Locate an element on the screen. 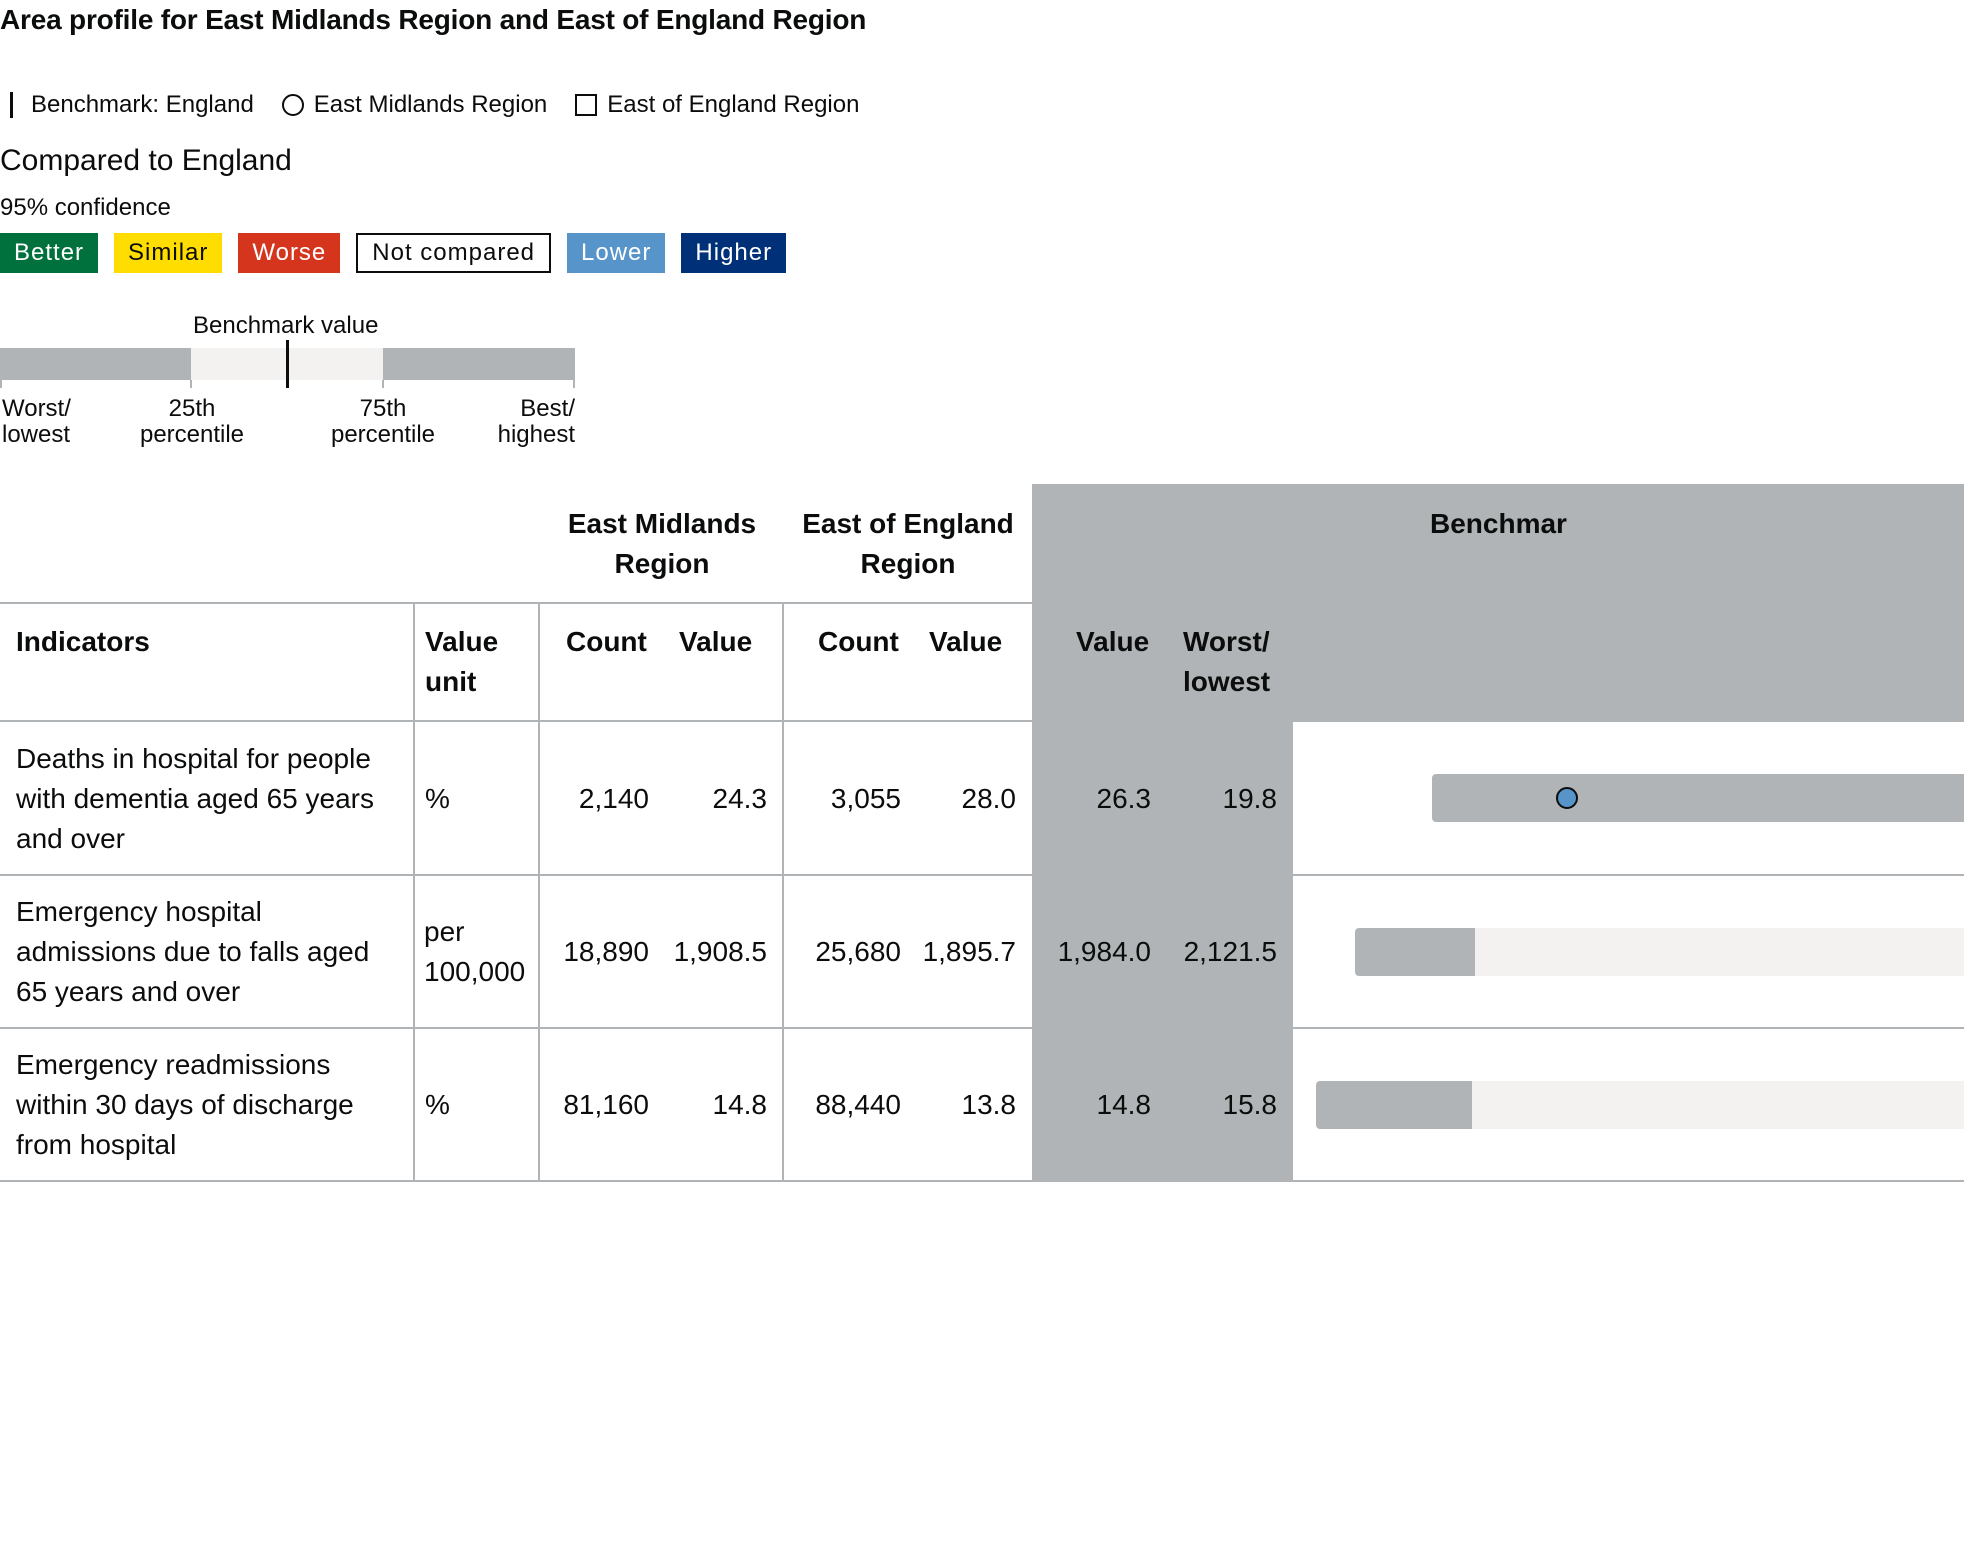 Image resolution: width=1964 pixels, height=1542 pixels. indicator-line: admissions due to falls aged is located at coordinates (193, 951).